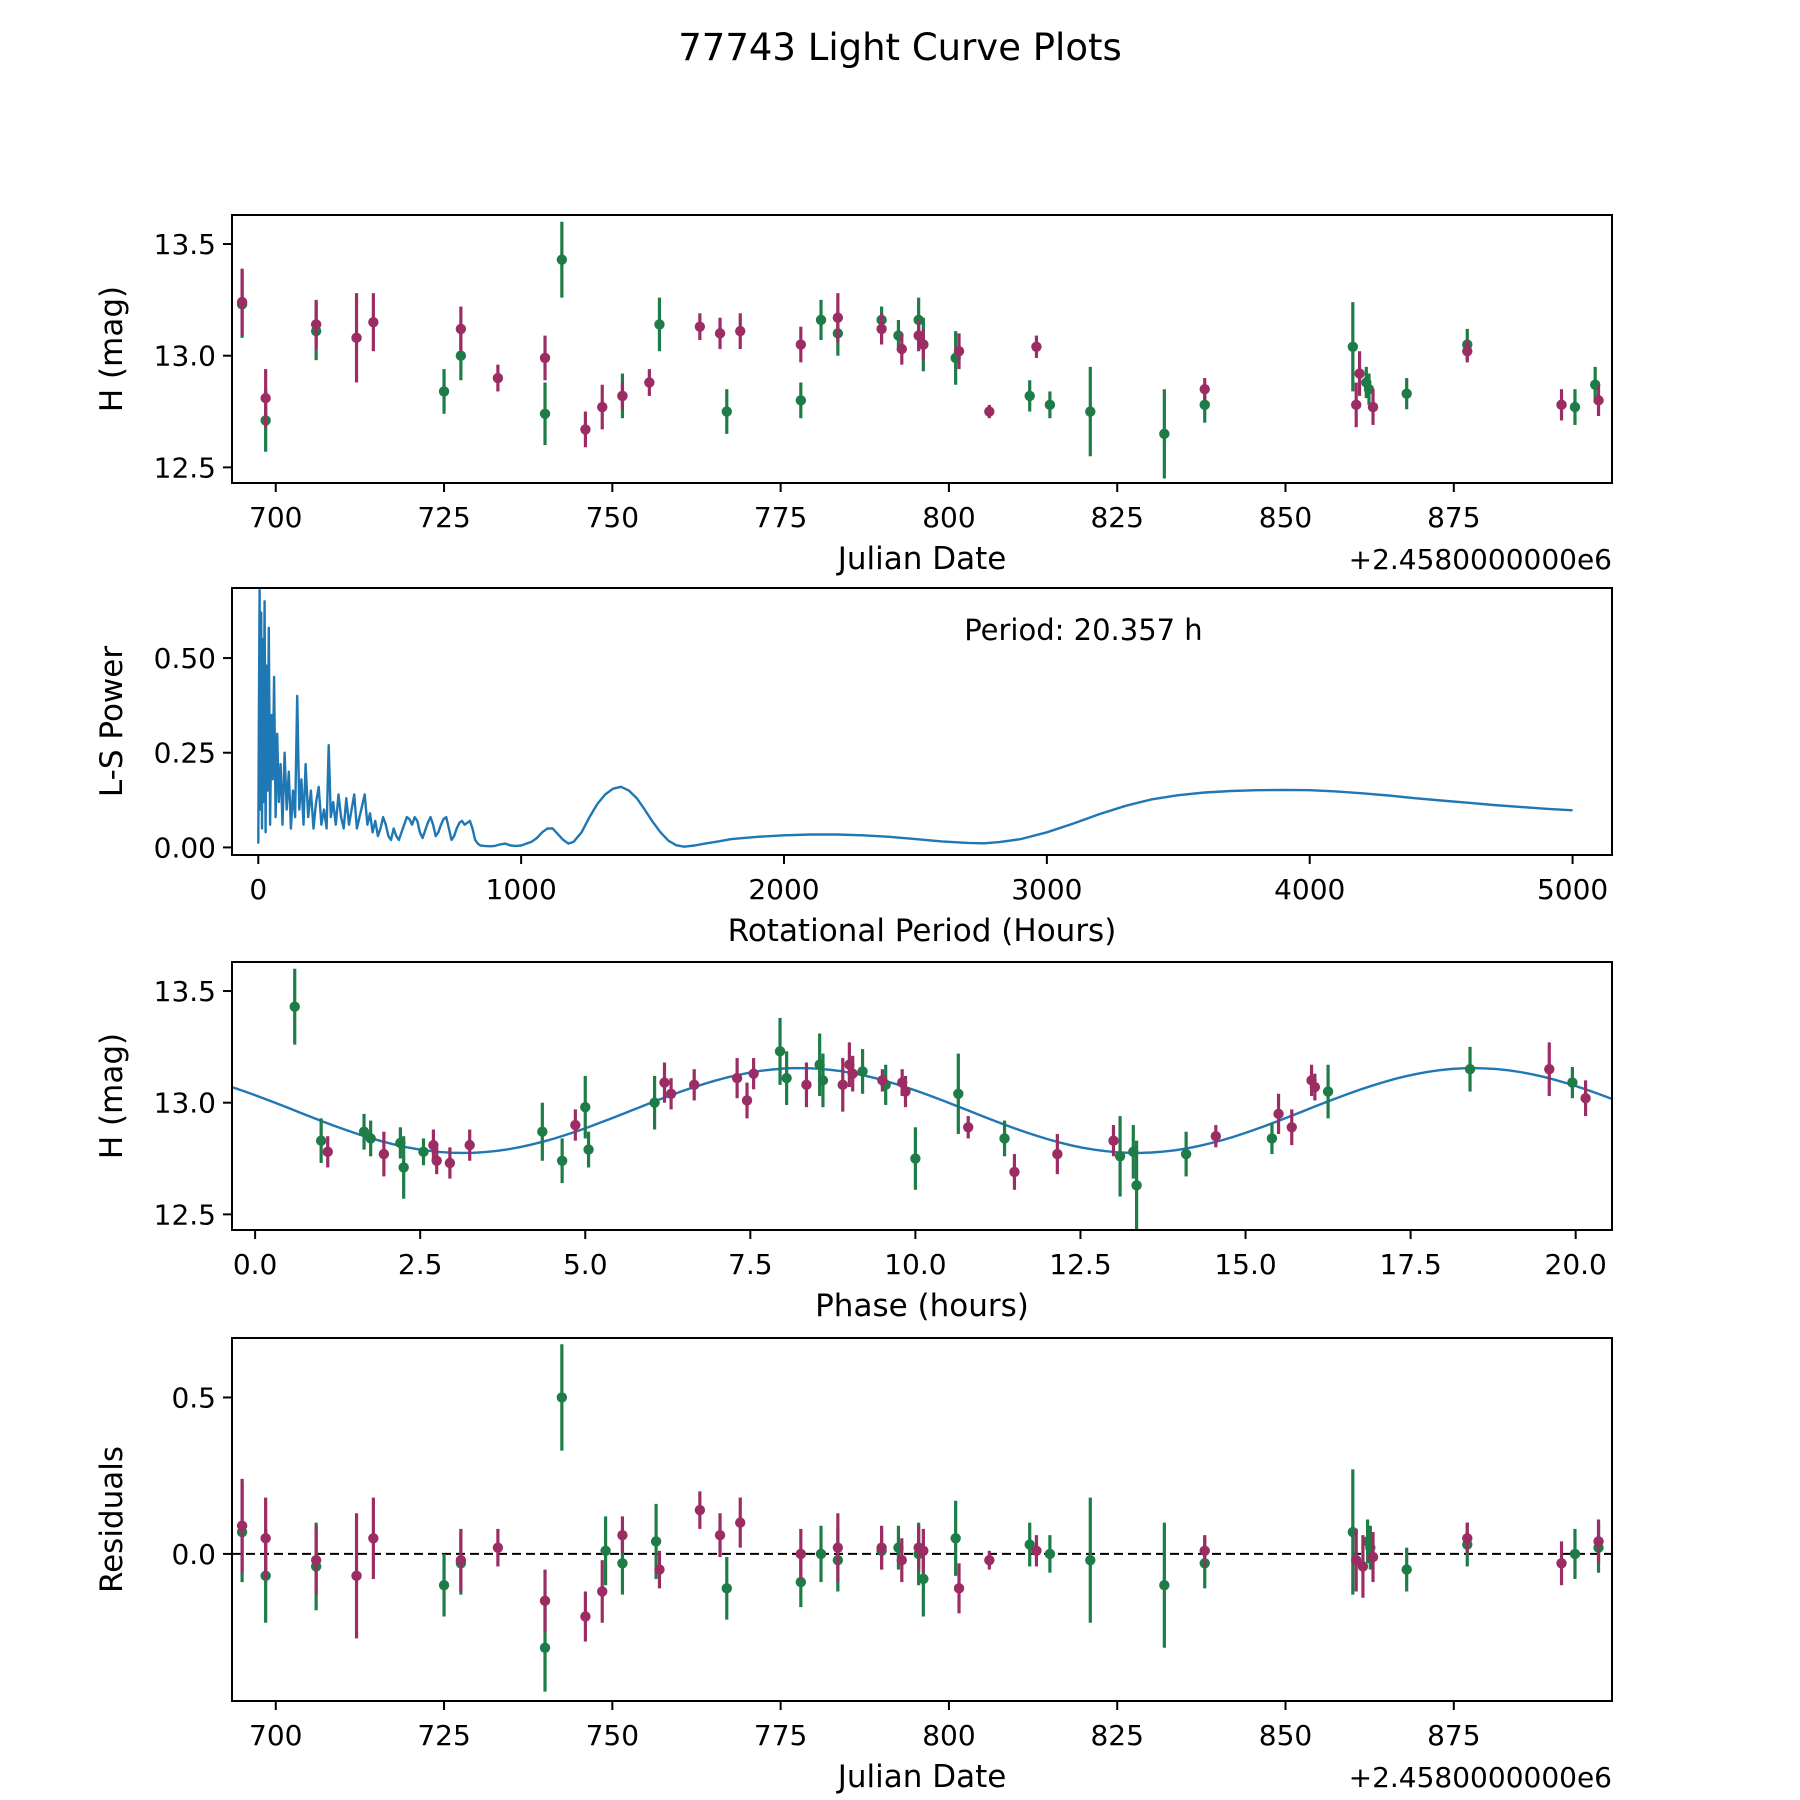 Image resolution: width=1800 pixels, height=1800 pixels. Describe the element at coordinates (1309, 889) in the screenshot. I see `x-tick-label: 4000` at that location.